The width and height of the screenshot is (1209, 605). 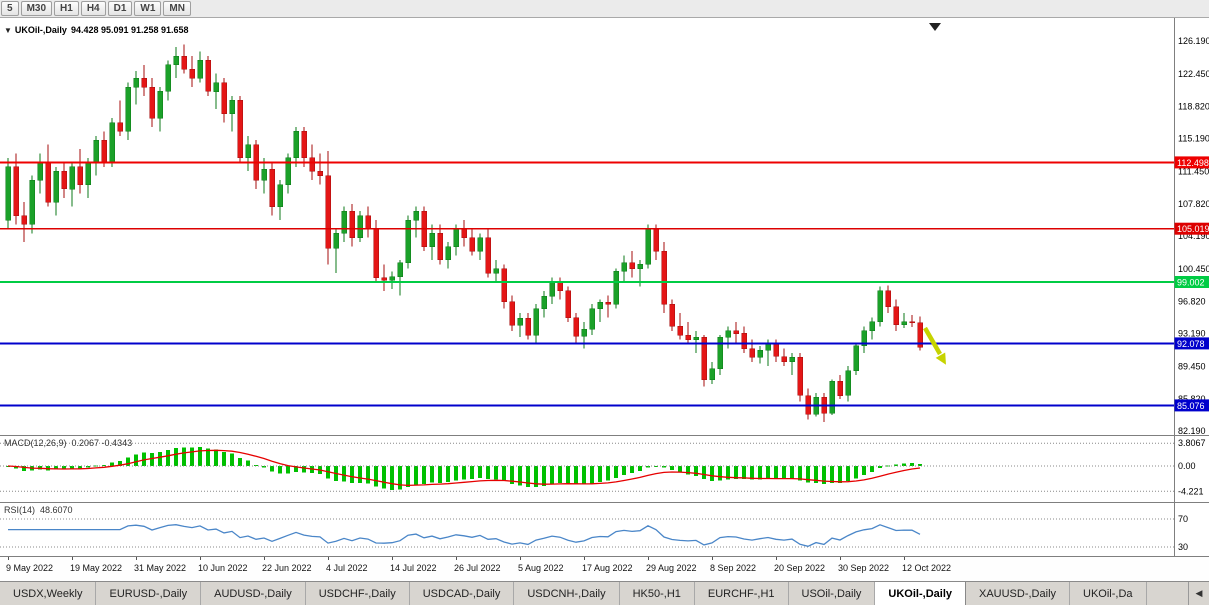 I want to click on arrow-annotation, so click(x=934, y=345).